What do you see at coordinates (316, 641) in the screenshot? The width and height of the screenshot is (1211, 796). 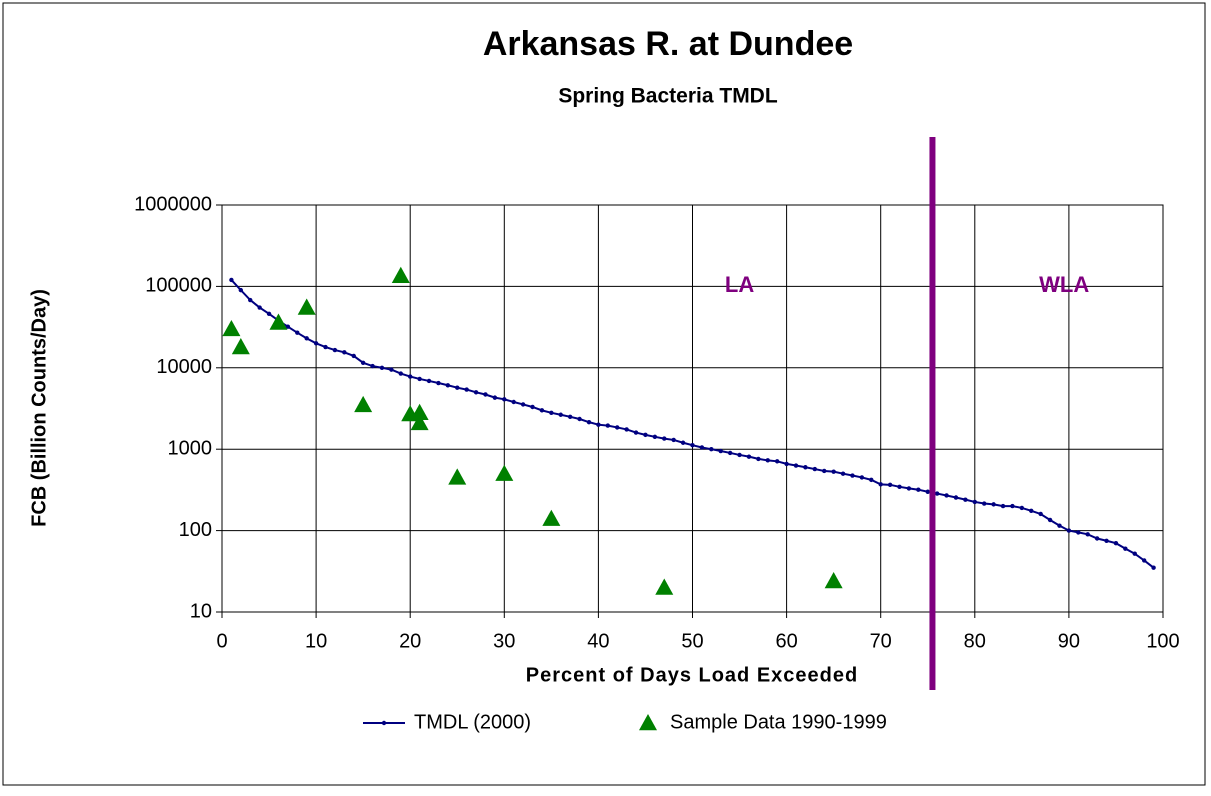 I see `x-tick-label: 10` at bounding box center [316, 641].